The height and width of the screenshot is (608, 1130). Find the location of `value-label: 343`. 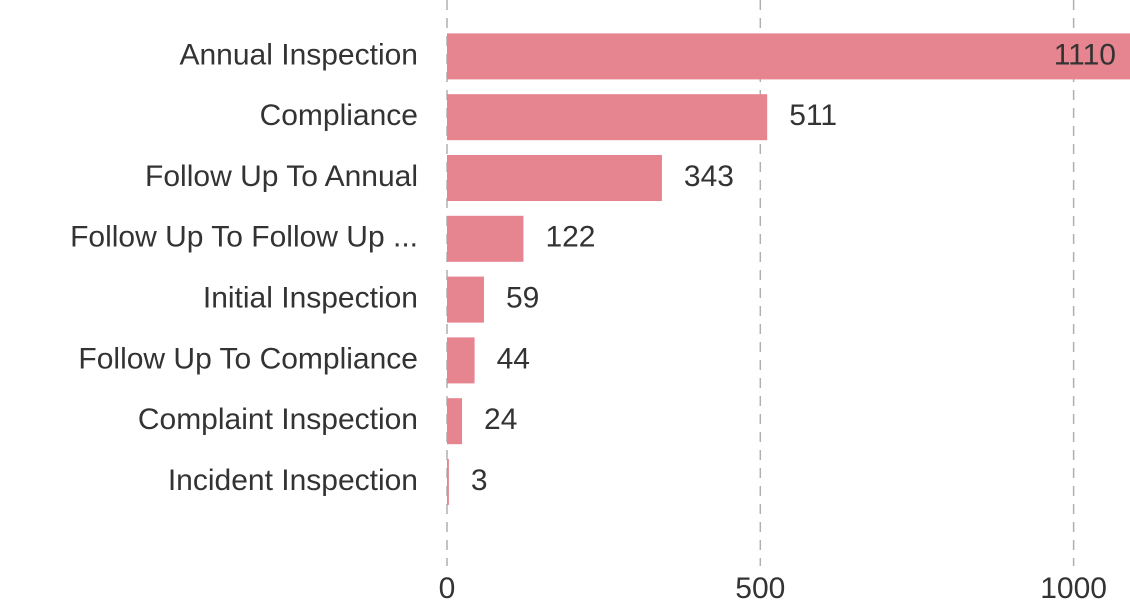

value-label: 343 is located at coordinates (709, 176).